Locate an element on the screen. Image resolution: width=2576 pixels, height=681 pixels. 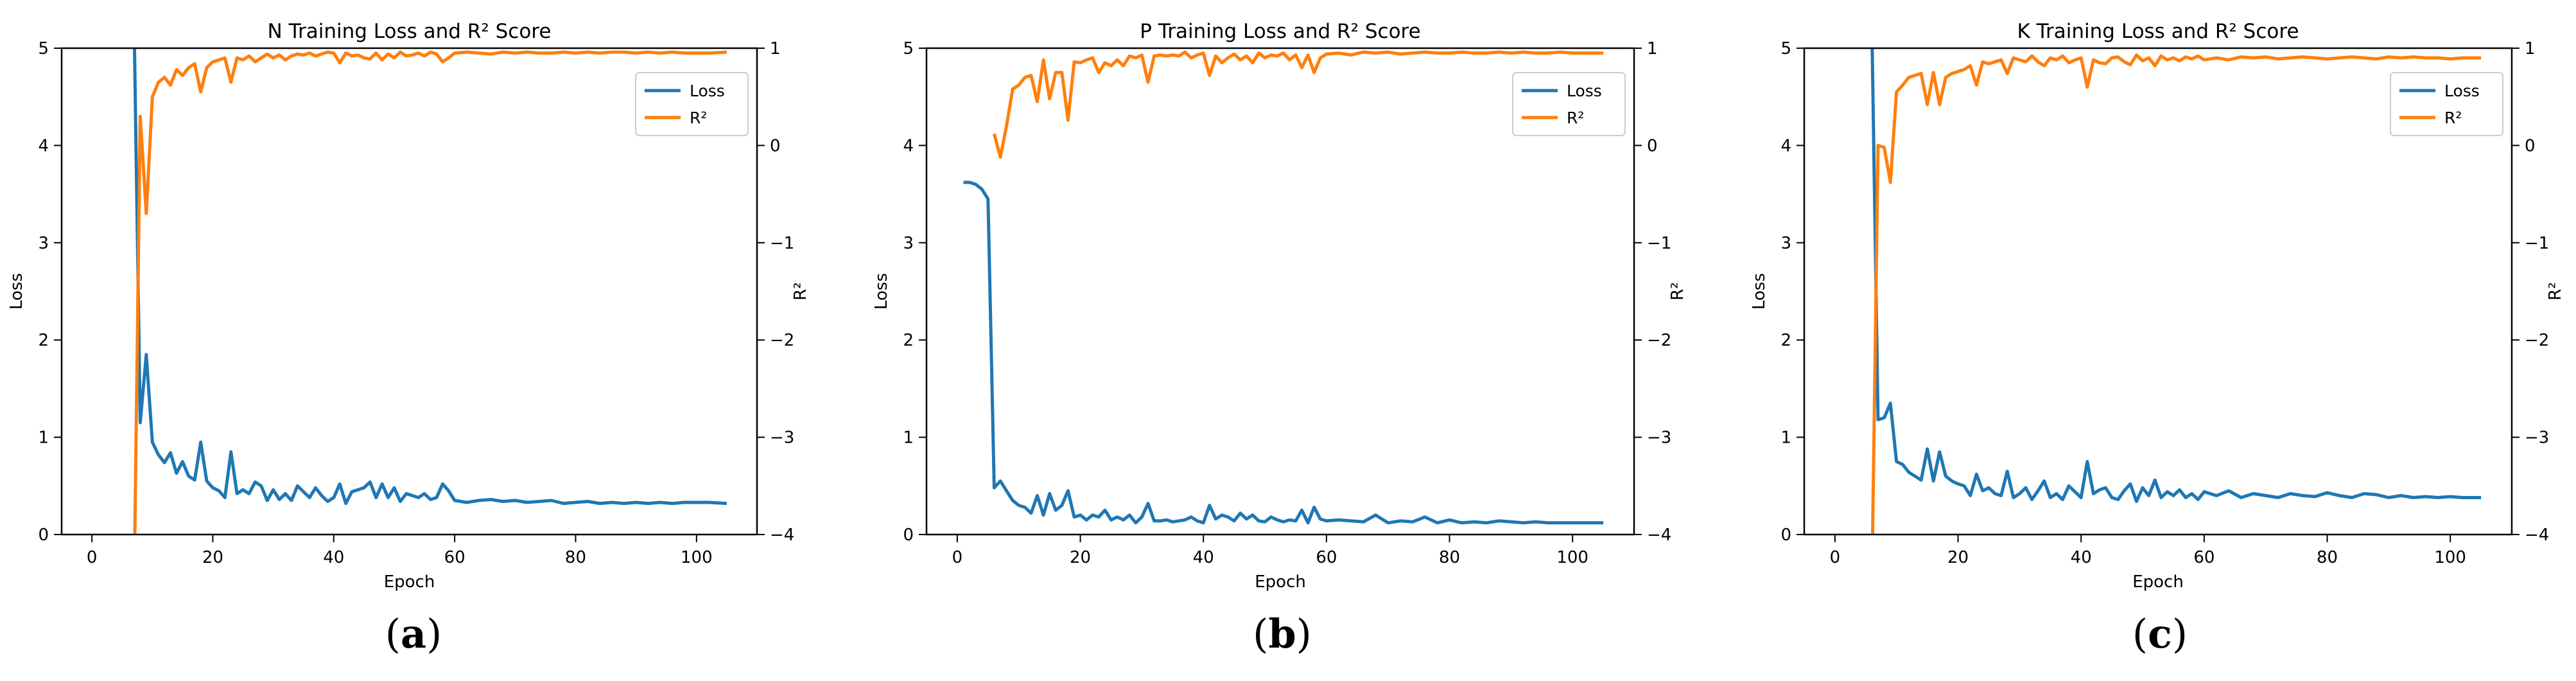
caption-a: (a) is located at coordinates (413, 634).